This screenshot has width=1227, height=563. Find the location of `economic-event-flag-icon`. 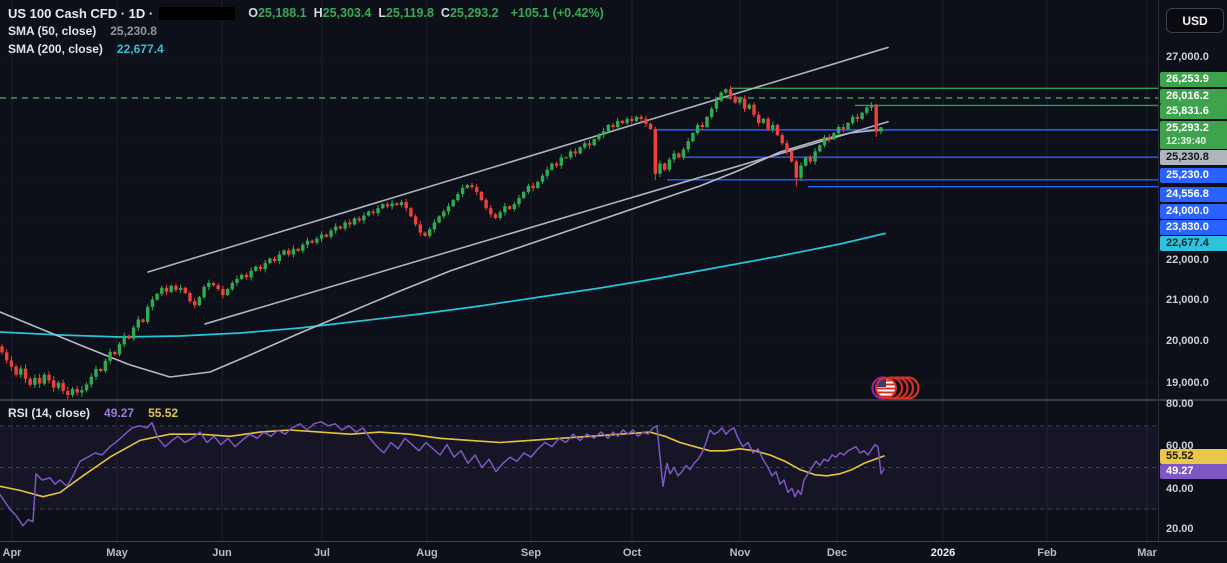

economic-event-flag-icon is located at coordinates (895, 388).